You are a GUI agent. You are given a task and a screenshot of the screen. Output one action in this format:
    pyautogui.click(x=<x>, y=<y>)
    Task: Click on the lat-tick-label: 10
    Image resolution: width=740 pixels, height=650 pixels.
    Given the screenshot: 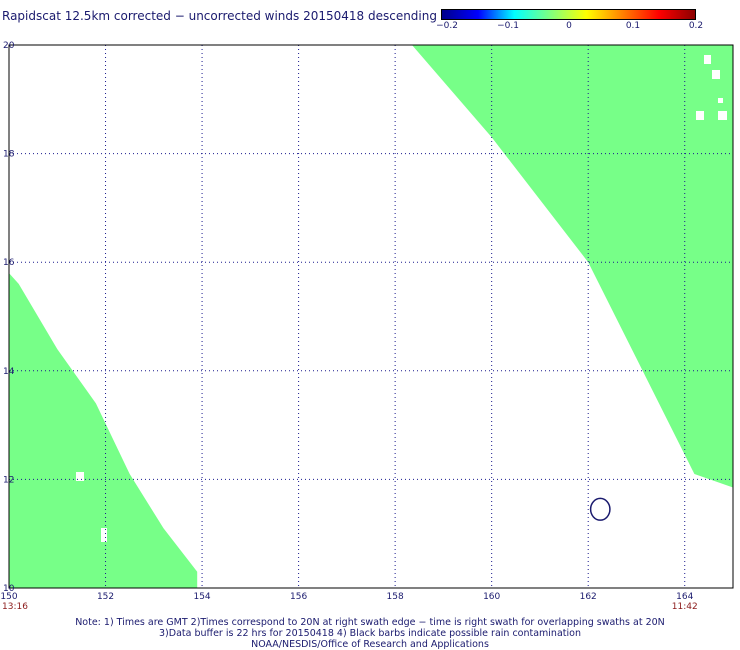 What is the action you would take?
    pyautogui.click(x=9, y=589)
    